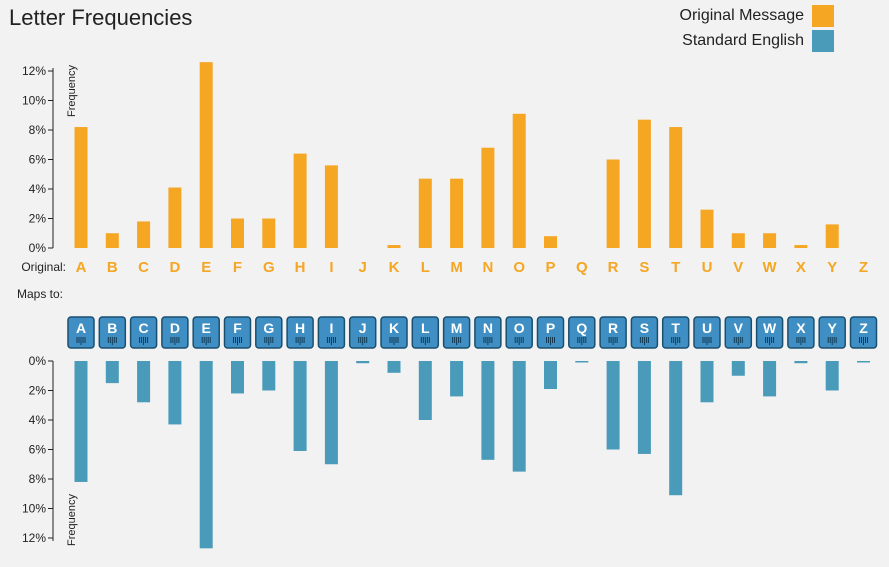 This screenshot has height=567, width=889. I want to click on key-q: Q, so click(582, 332).